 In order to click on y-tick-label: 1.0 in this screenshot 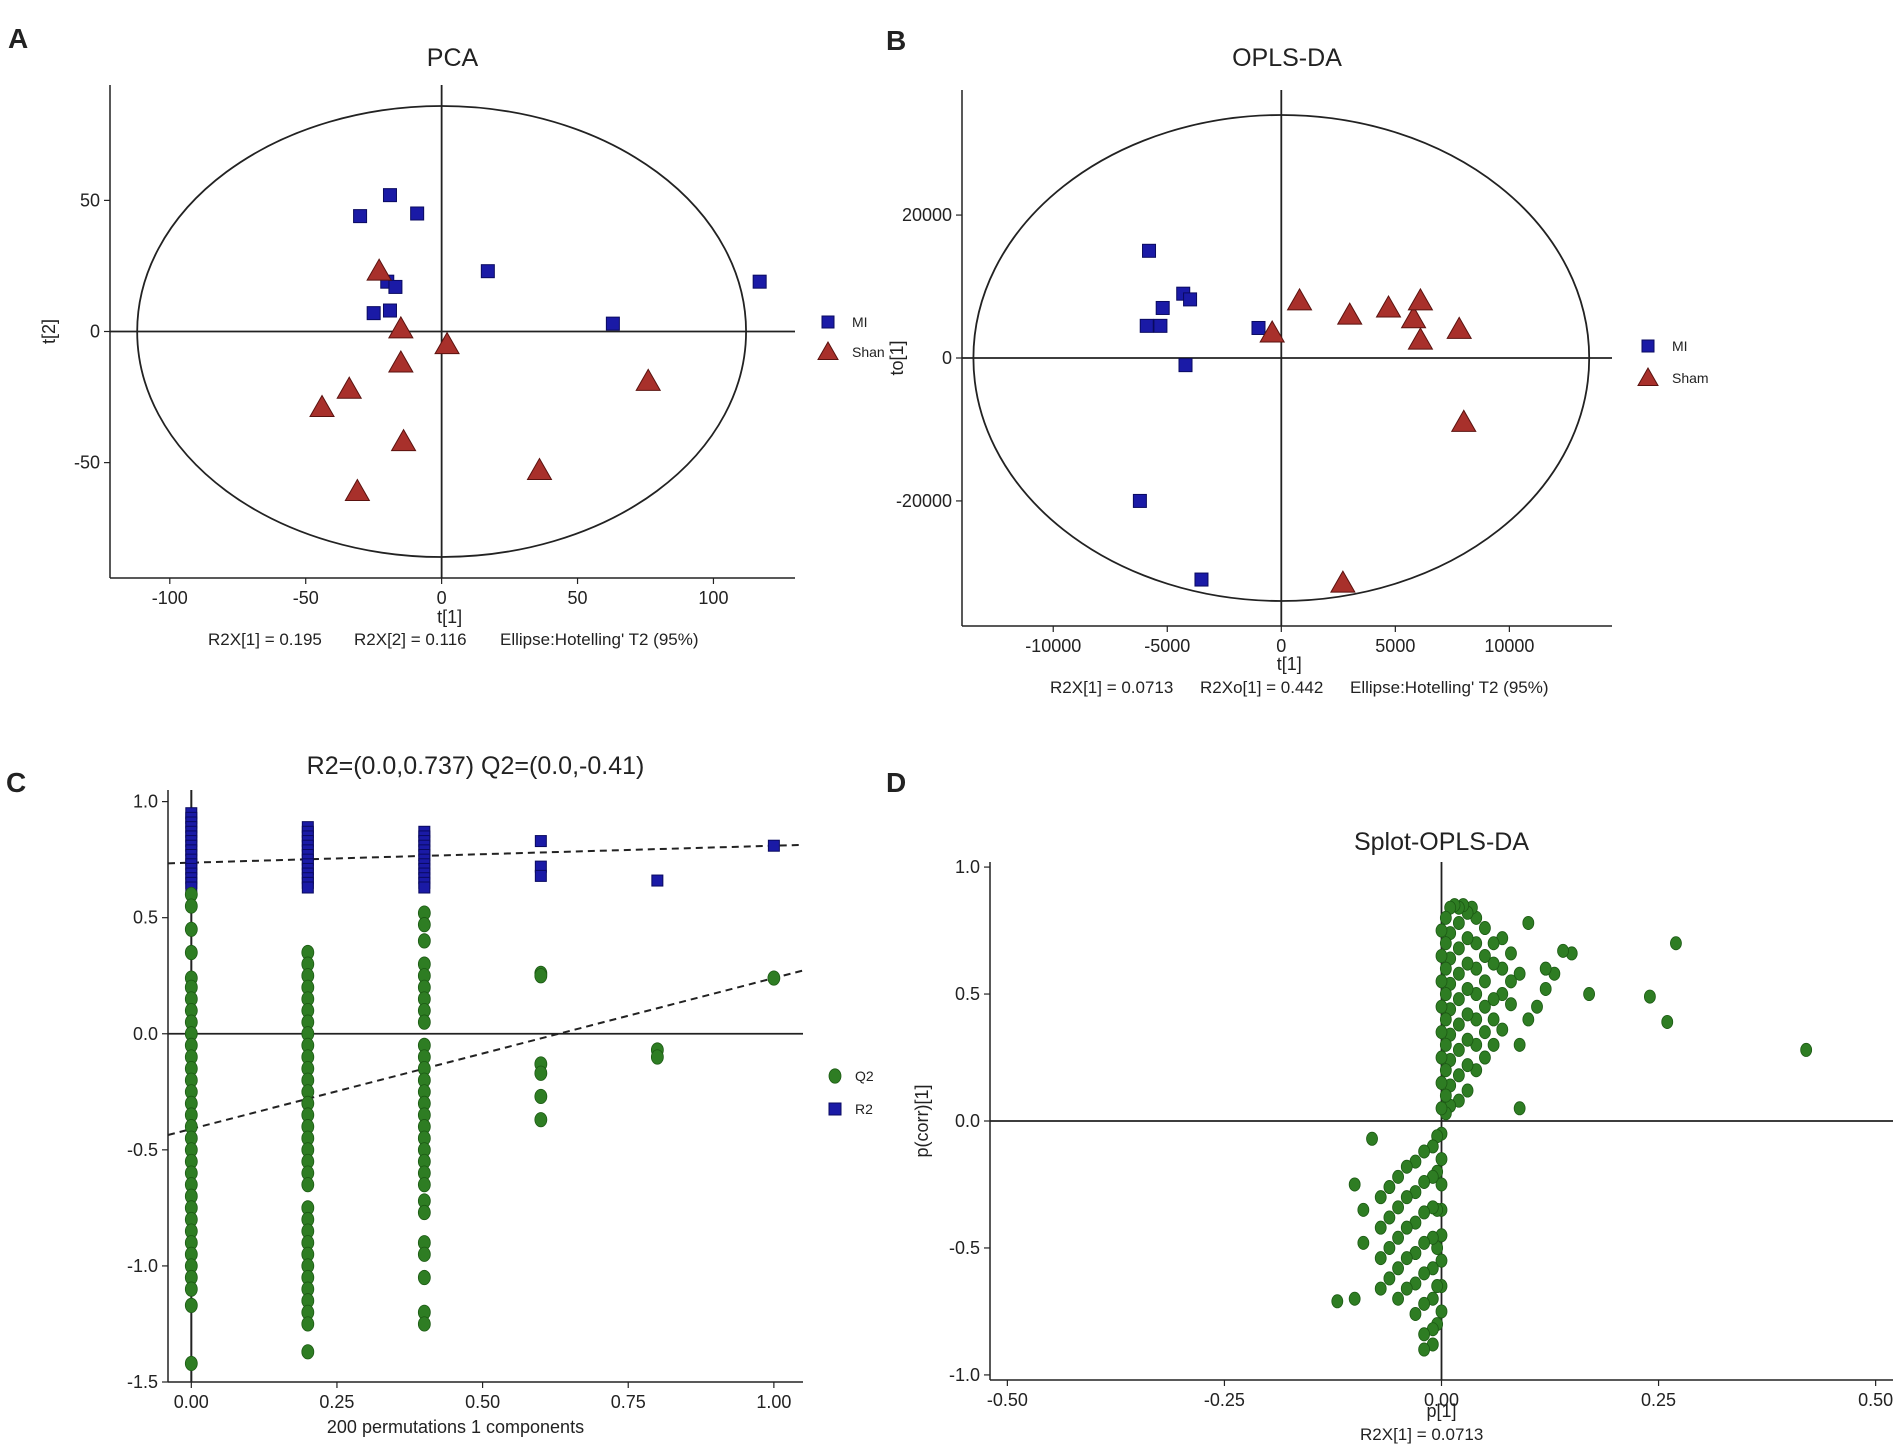, I will do `click(967, 867)`.